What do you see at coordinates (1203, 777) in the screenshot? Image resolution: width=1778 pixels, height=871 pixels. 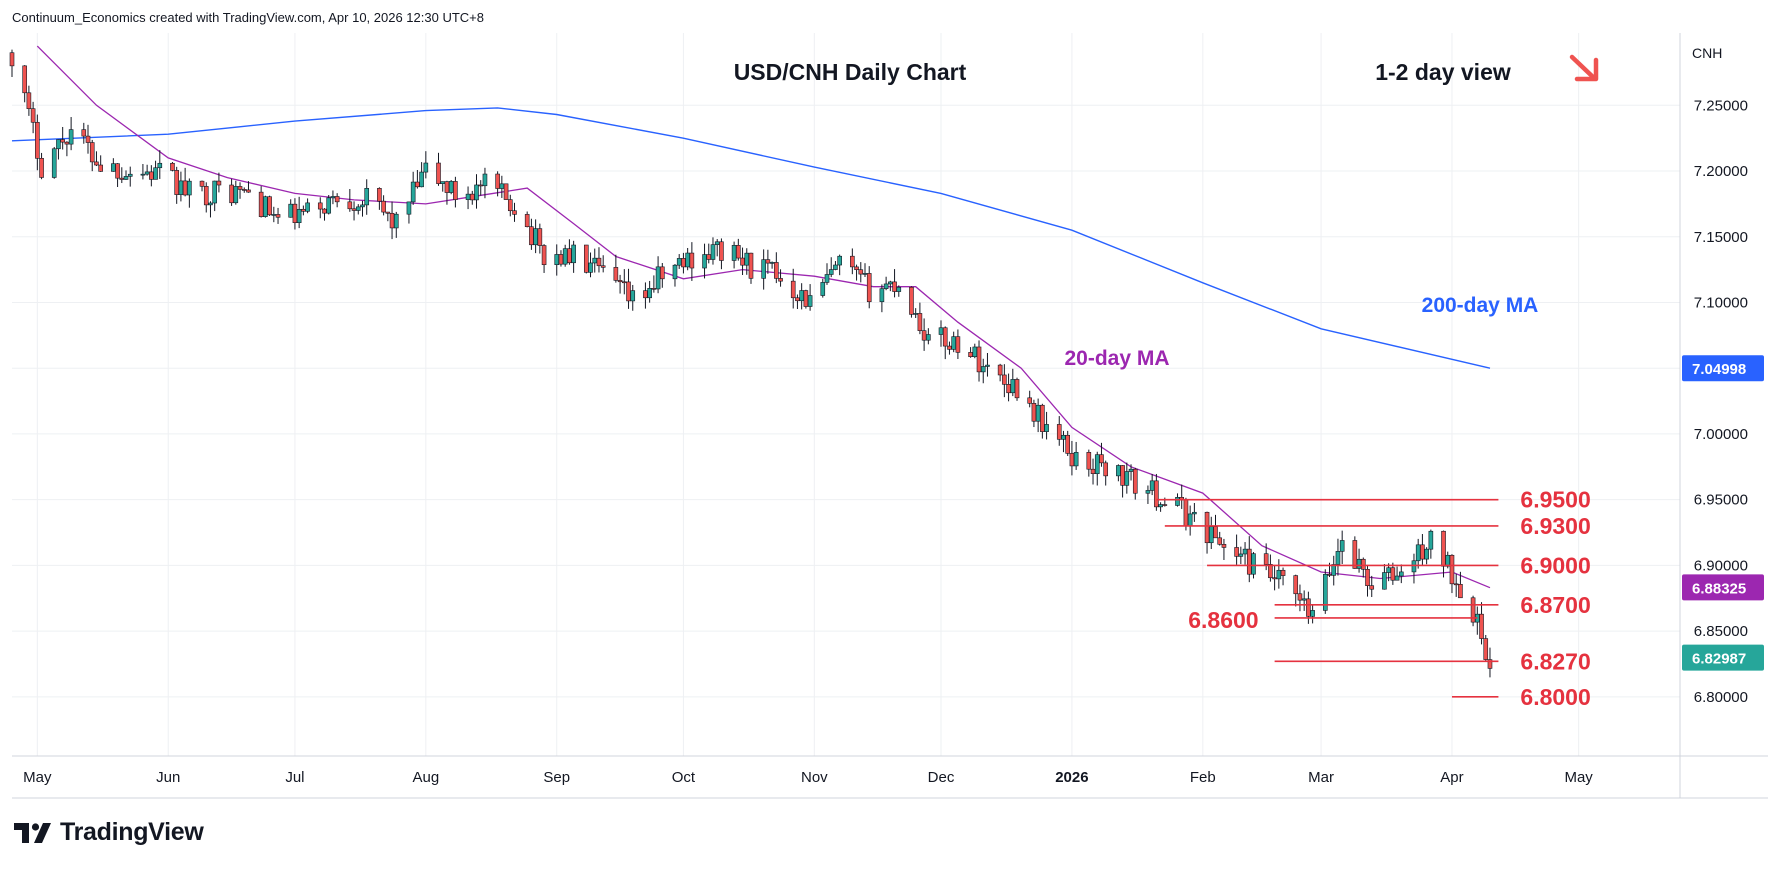 I see `x-tick-label: Feb` at bounding box center [1203, 777].